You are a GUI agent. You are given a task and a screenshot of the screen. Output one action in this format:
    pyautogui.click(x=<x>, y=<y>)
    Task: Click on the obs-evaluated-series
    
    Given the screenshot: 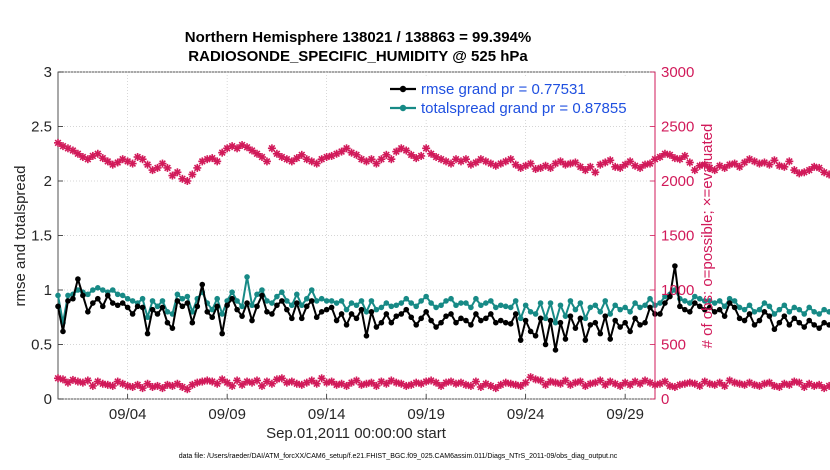 What is the action you would take?
    pyautogui.click(x=442, y=383)
    